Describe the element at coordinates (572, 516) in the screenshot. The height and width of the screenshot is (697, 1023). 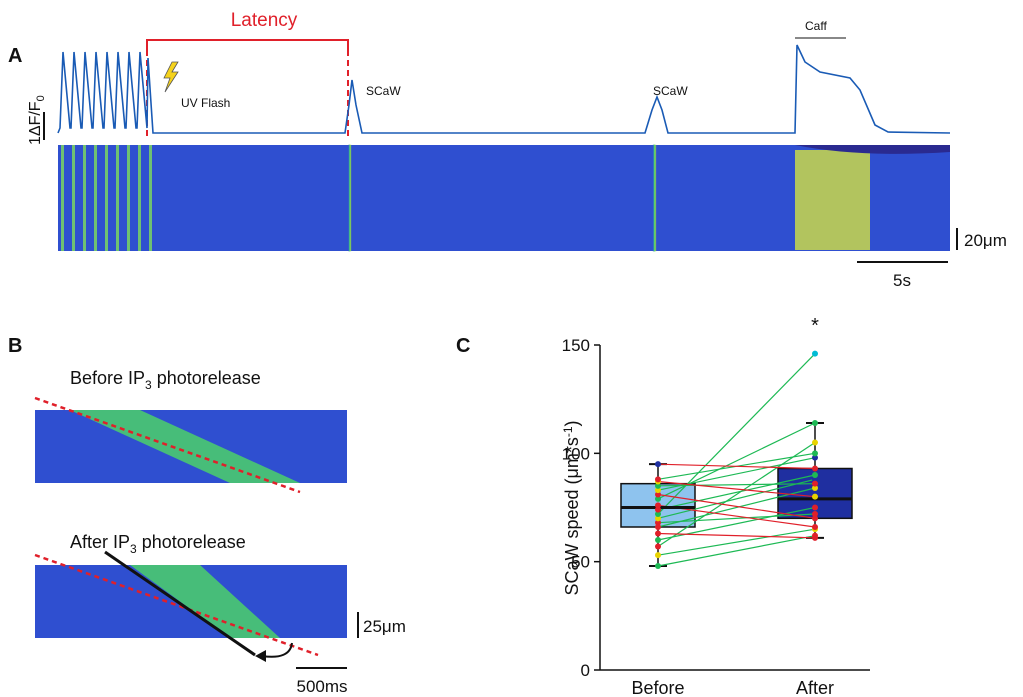
I see `label-part: SCaW speed (μm*s` at that location.